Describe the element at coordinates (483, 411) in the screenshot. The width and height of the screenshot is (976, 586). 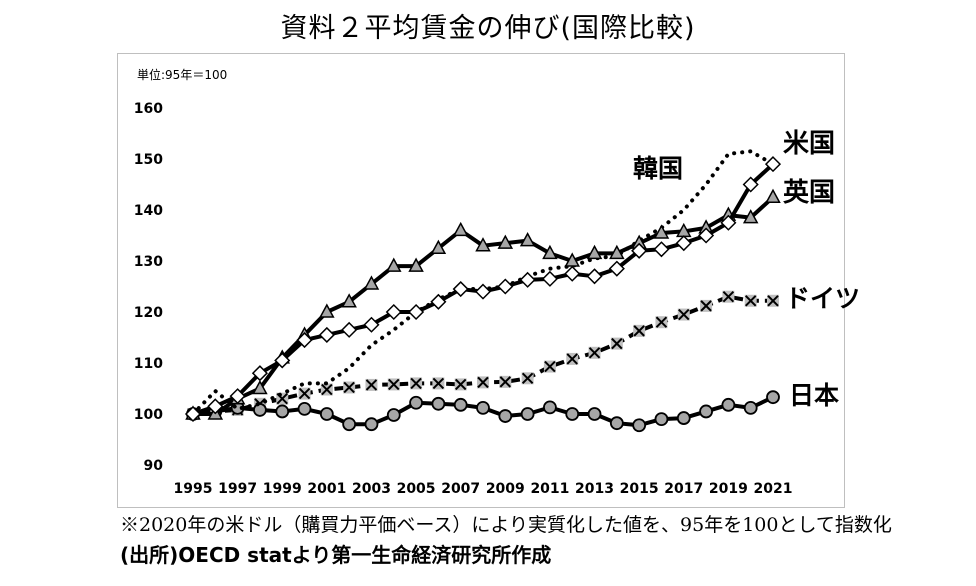
I see `series-japan` at that location.